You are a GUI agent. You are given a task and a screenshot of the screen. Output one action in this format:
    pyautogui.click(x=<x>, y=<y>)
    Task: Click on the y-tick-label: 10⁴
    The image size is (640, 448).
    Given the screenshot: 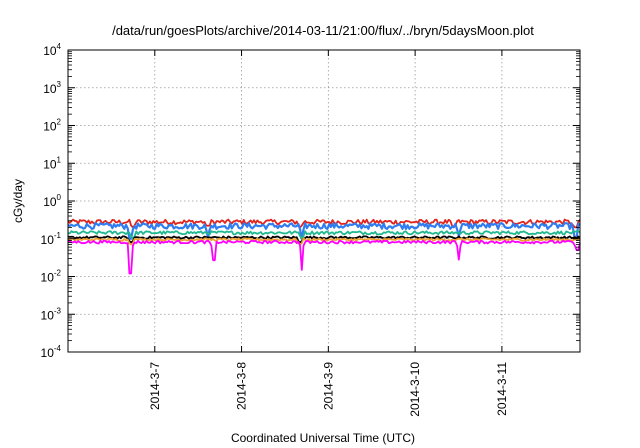 What is the action you would take?
    pyautogui.click(x=52, y=50)
    